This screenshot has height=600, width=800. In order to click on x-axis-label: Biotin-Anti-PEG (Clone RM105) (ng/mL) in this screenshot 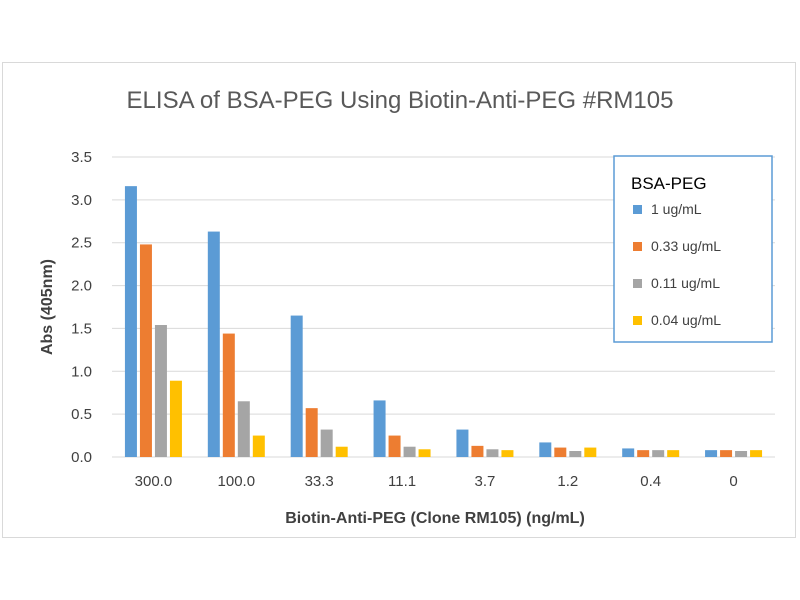, I will do `click(435, 518)`.